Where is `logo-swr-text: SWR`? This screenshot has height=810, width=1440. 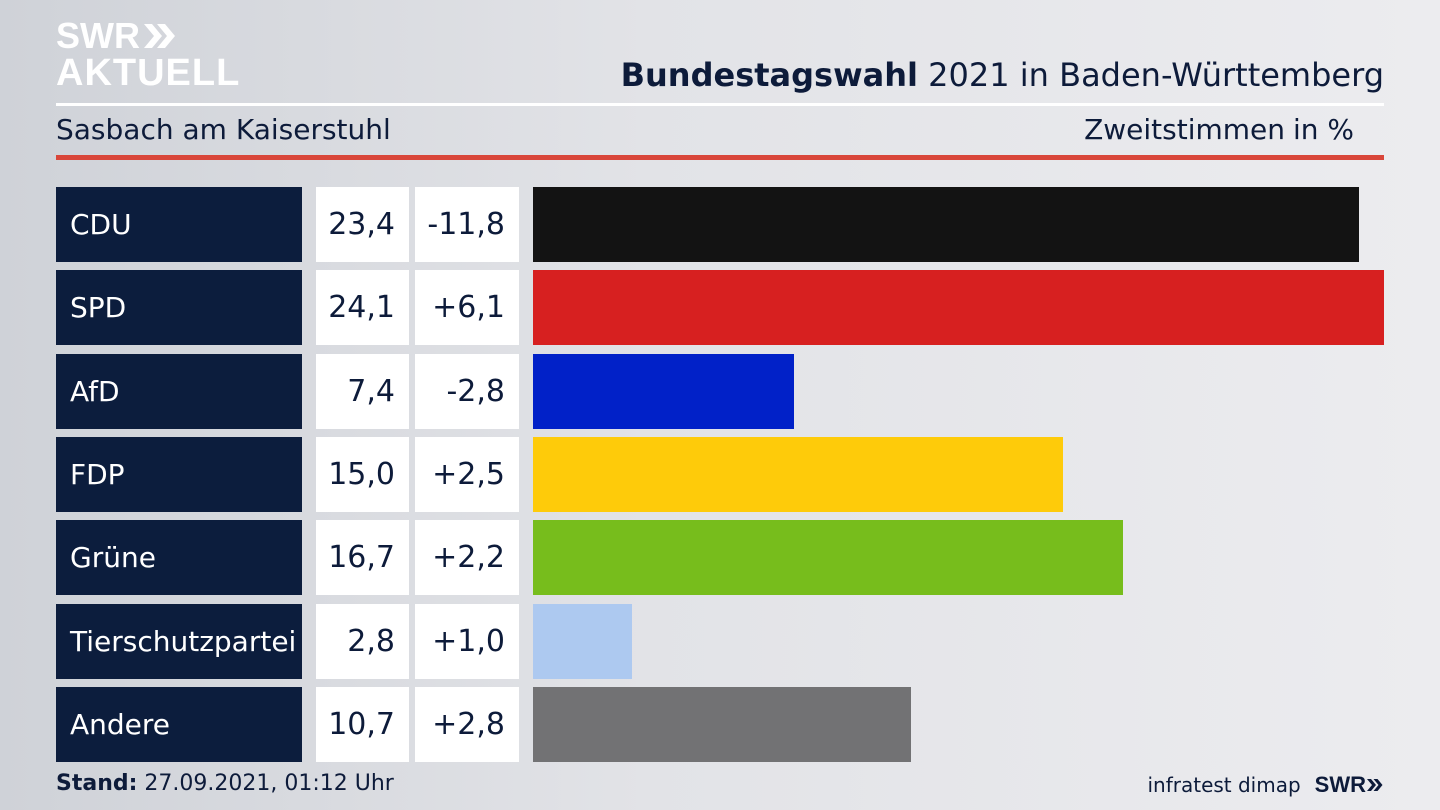 logo-swr-text: SWR is located at coordinates (98, 35).